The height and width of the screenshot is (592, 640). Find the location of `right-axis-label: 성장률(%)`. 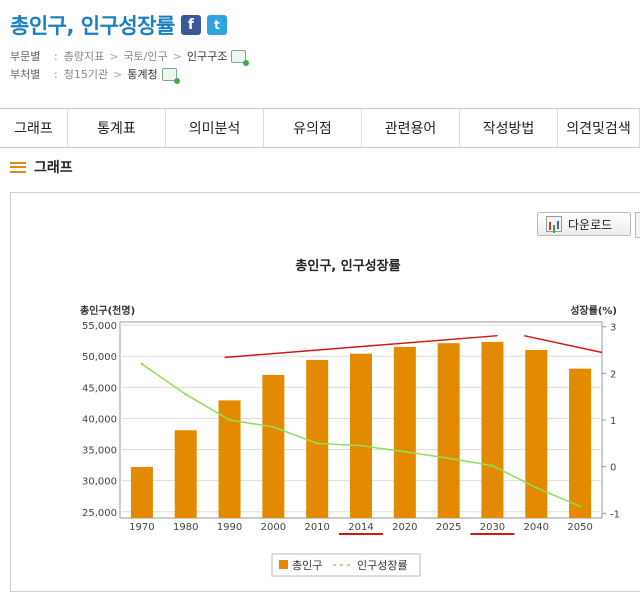

right-axis-label: 성장률(%) is located at coordinates (593, 310).